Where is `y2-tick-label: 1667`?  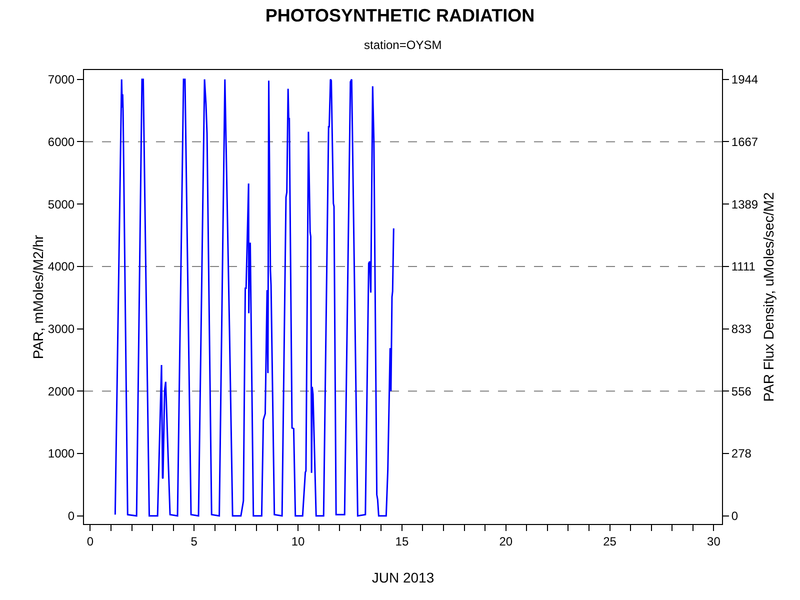 y2-tick-label: 1667 is located at coordinates (744, 141).